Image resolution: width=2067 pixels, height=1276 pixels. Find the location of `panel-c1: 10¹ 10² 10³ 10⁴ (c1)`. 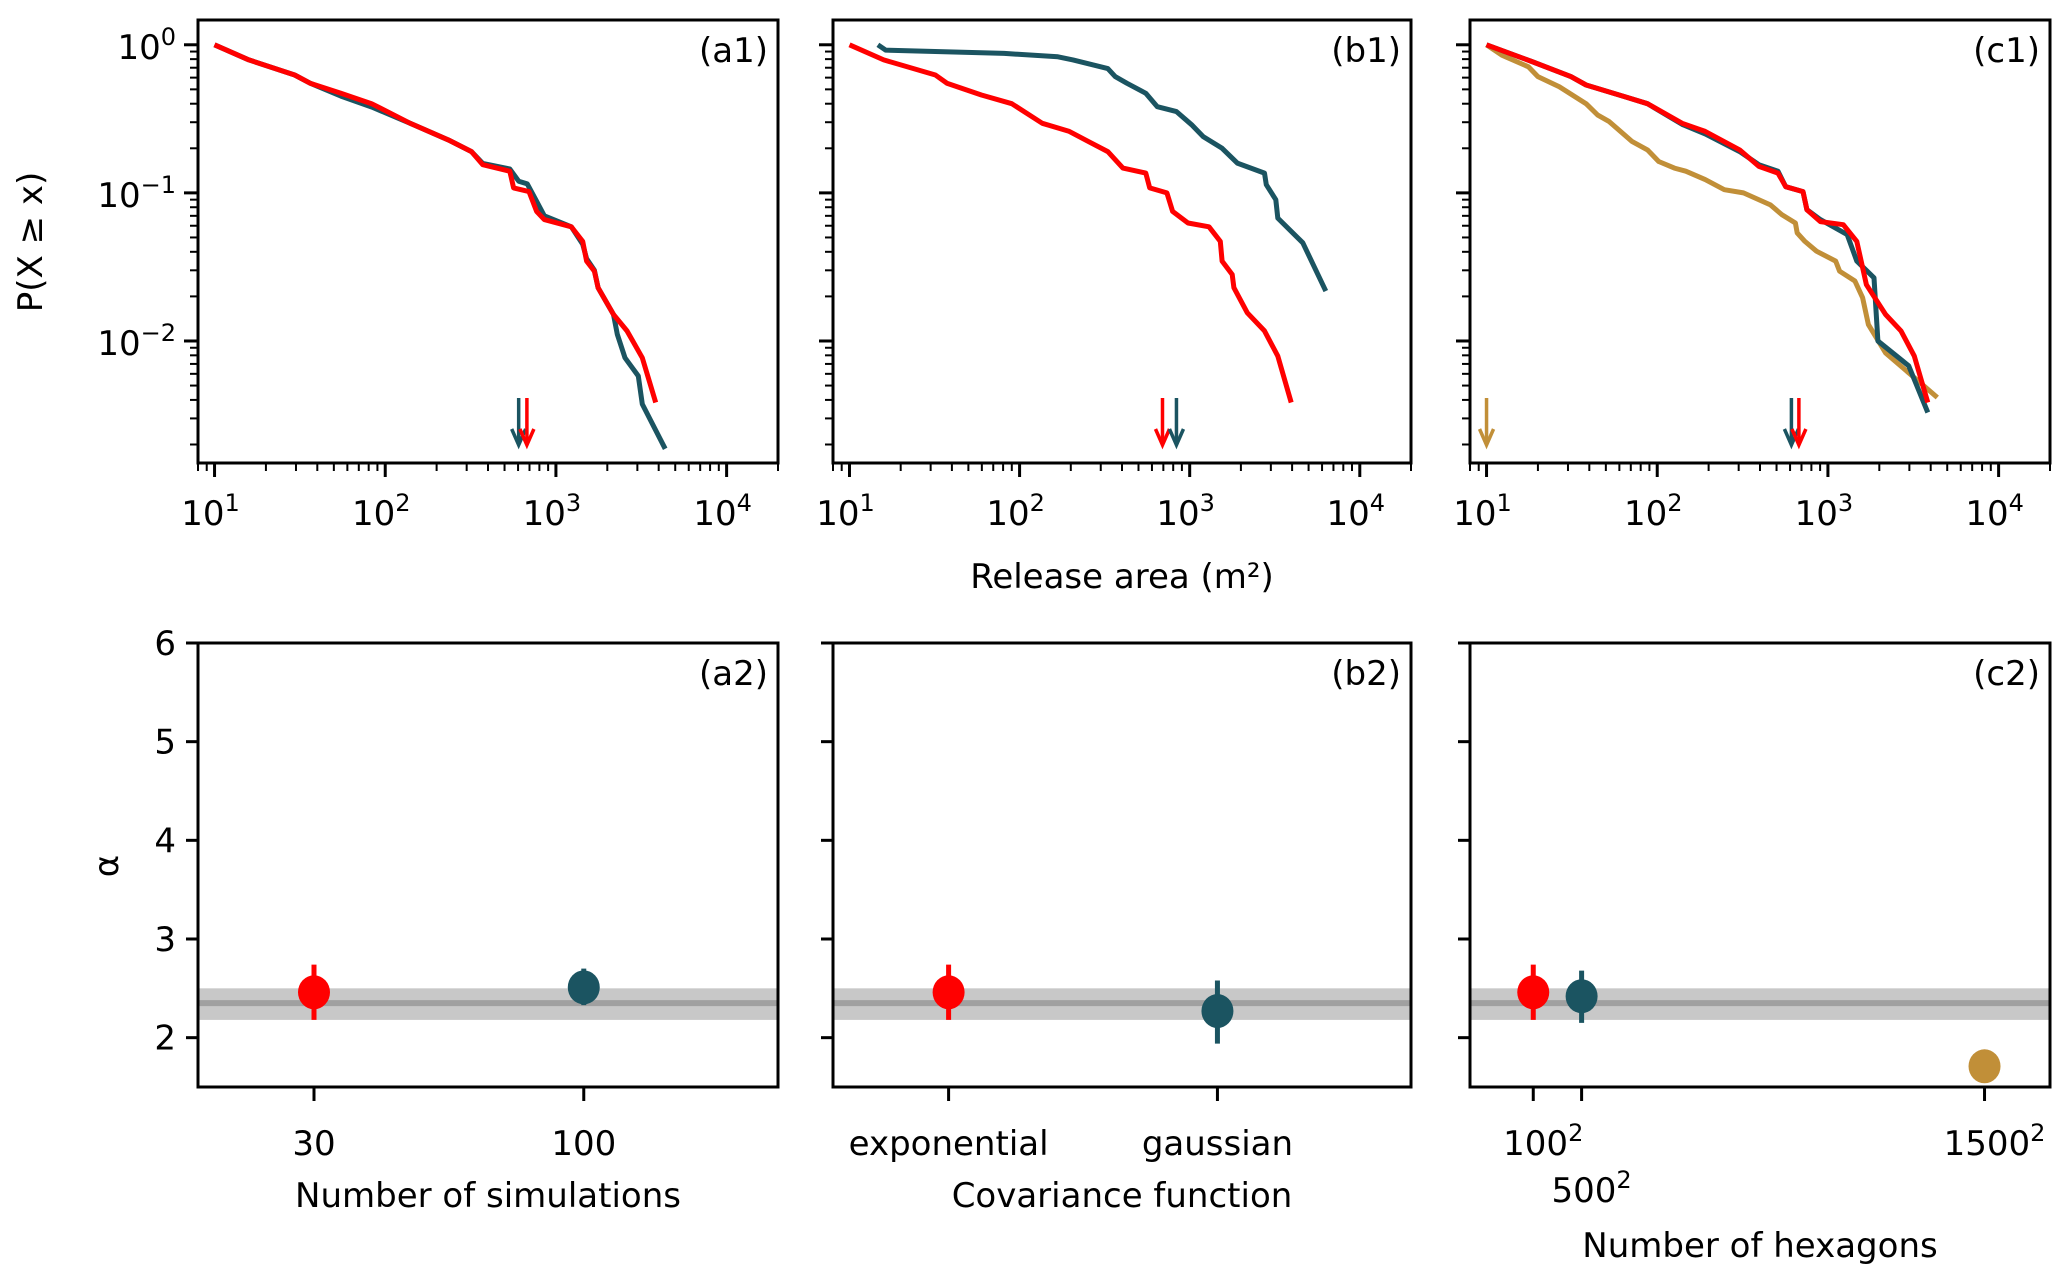

panel-c1: 10¹ 10² 10³ 10⁴ (c1) is located at coordinates (1752, 276).